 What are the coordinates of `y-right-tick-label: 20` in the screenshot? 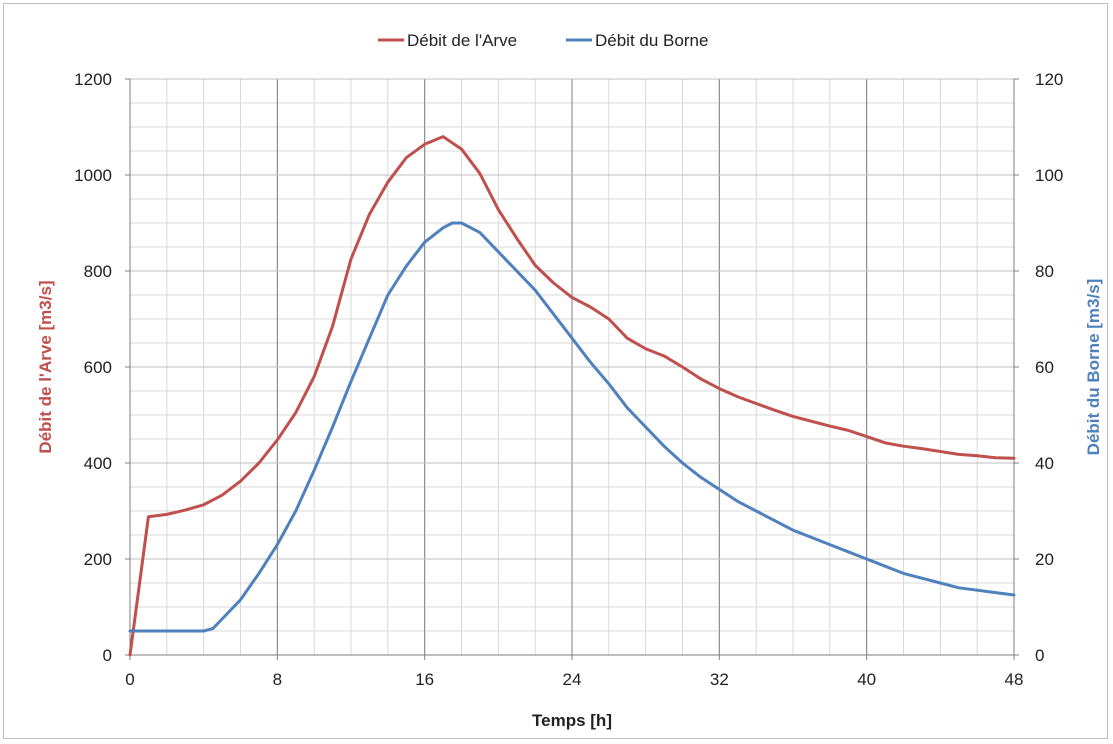 It's located at (1044, 559).